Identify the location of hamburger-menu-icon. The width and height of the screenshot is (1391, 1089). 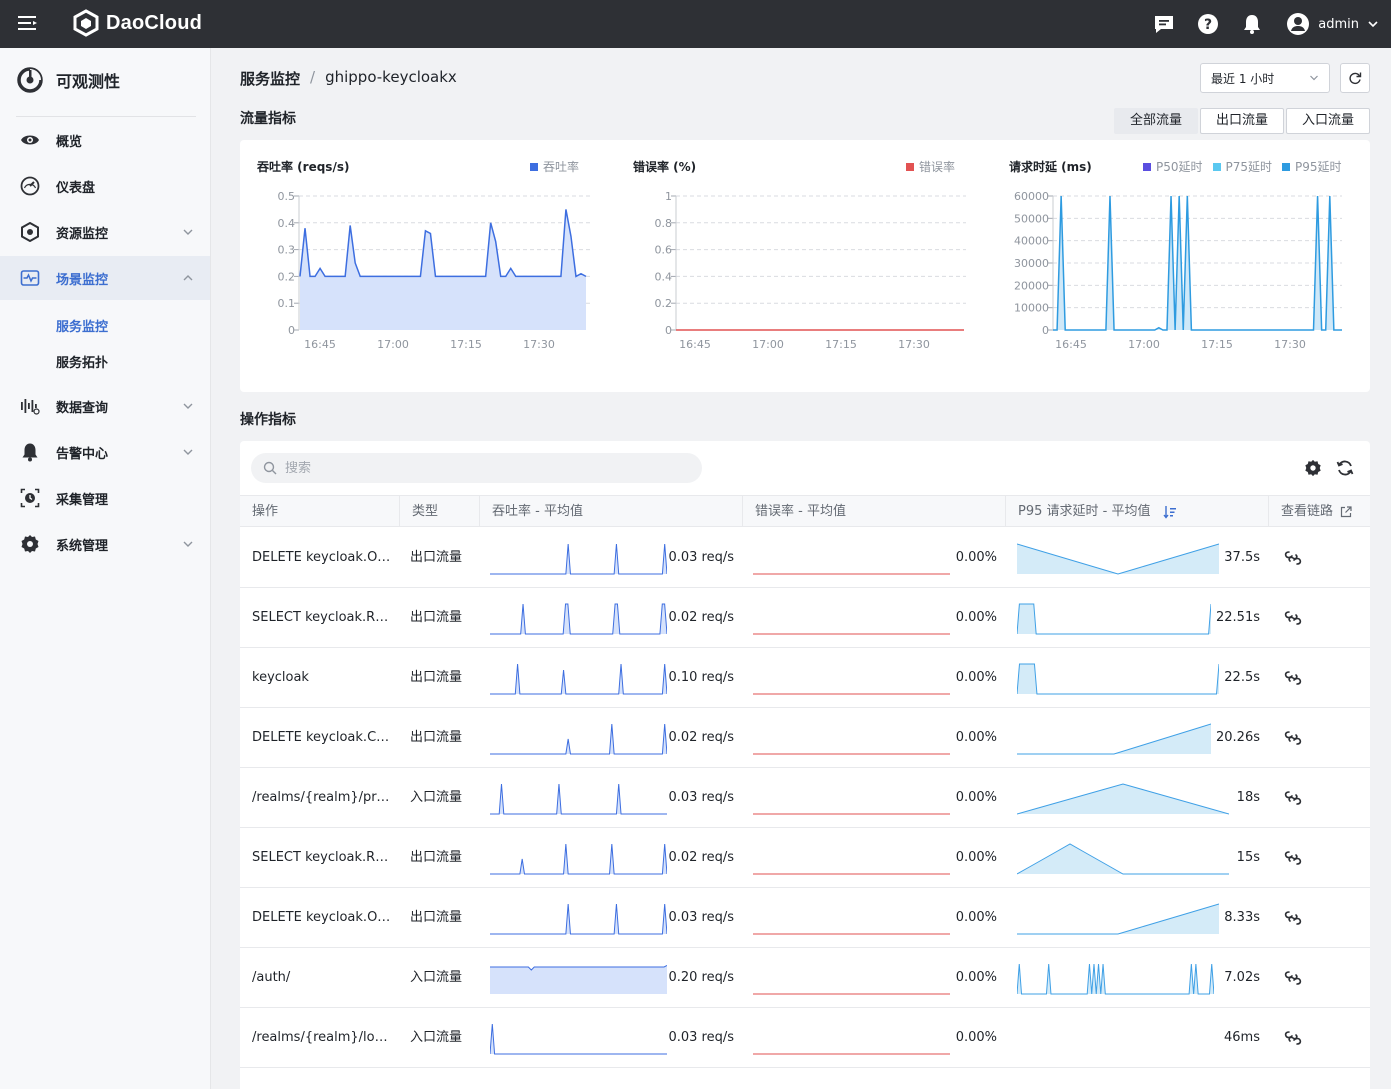
(28, 23).